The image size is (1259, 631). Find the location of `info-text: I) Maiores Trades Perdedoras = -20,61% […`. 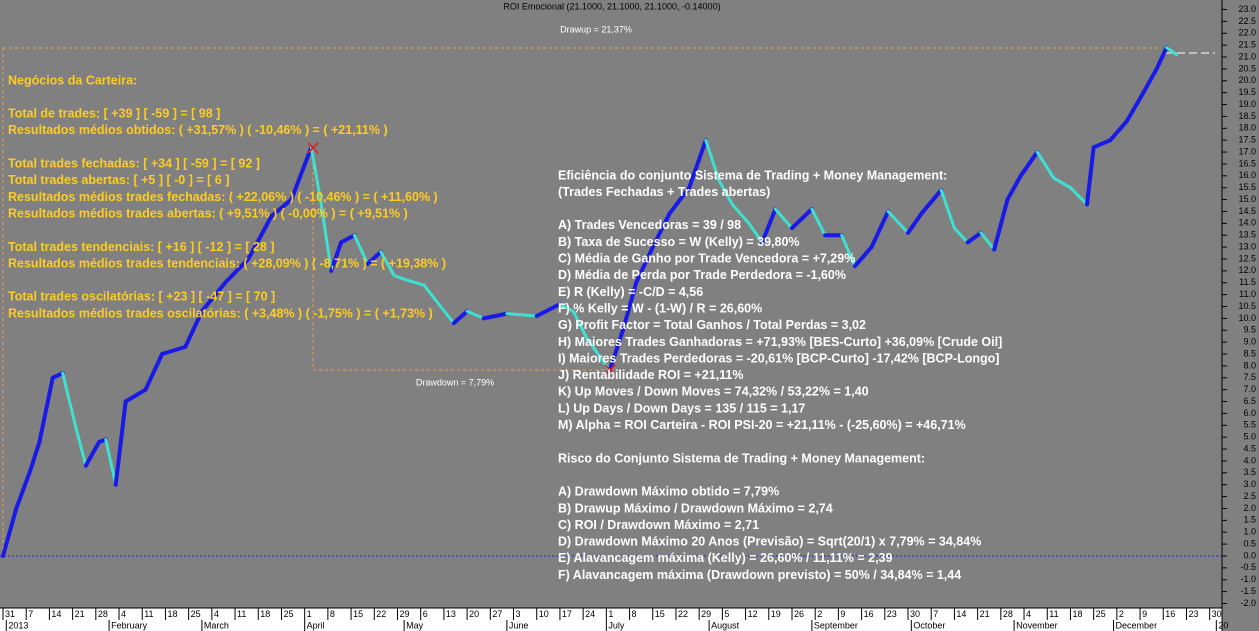

info-text: I) Maiores Trades Perdedoras = -20,61% [… is located at coordinates (778, 358).